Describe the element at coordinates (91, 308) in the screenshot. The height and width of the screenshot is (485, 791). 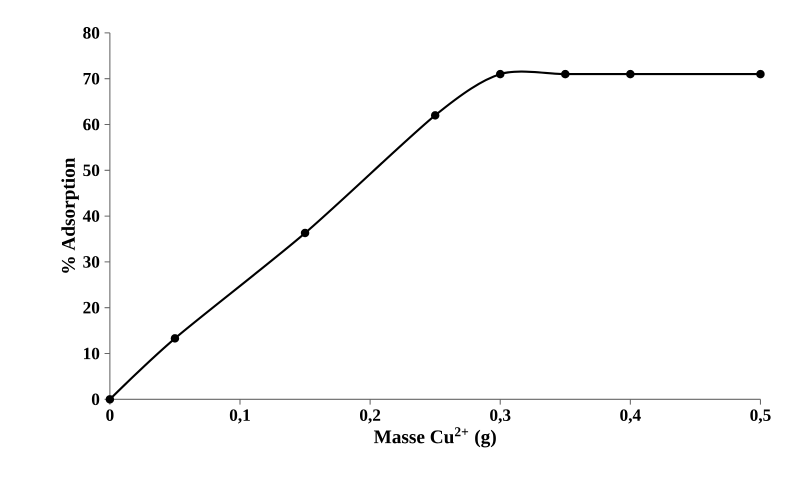
I see `y-tick-label: 20` at that location.